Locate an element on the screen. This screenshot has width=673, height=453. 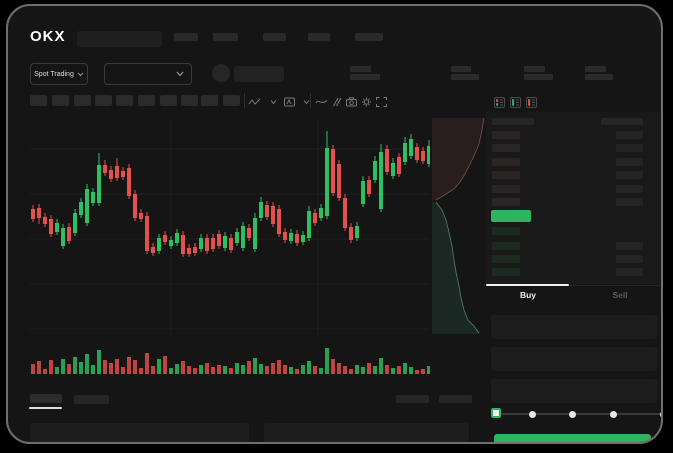
candle-style-icon is located at coordinates (254, 101).